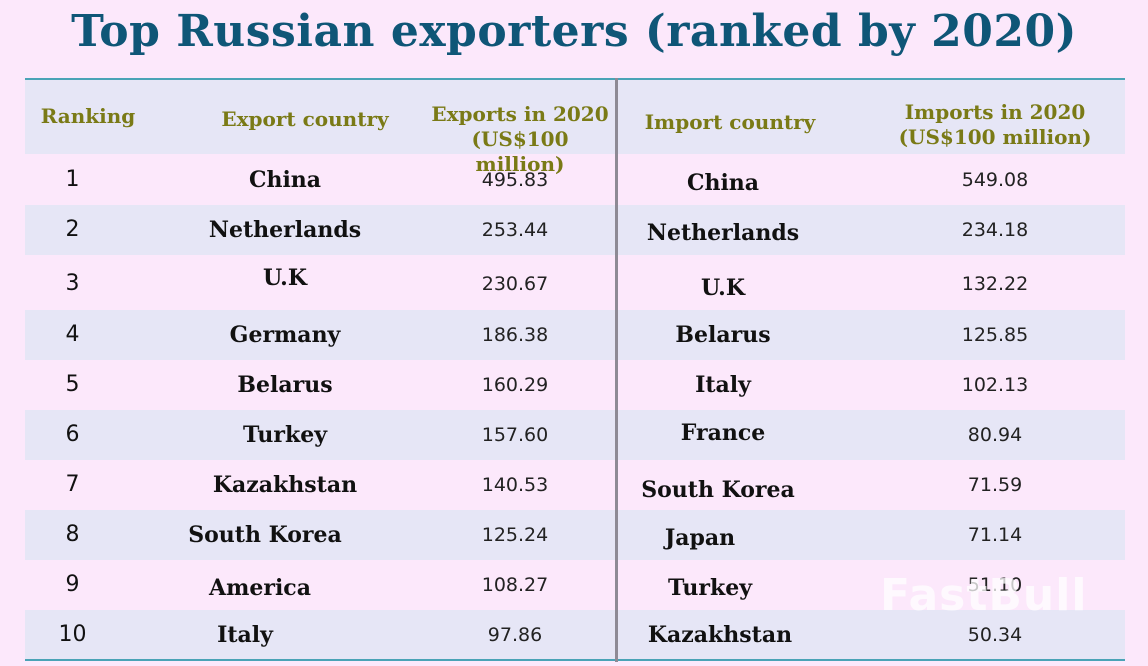 This screenshot has height=666, width=1148. What do you see at coordinates (723, 183) in the screenshot?
I see `import-country-cell: China` at bounding box center [723, 183].